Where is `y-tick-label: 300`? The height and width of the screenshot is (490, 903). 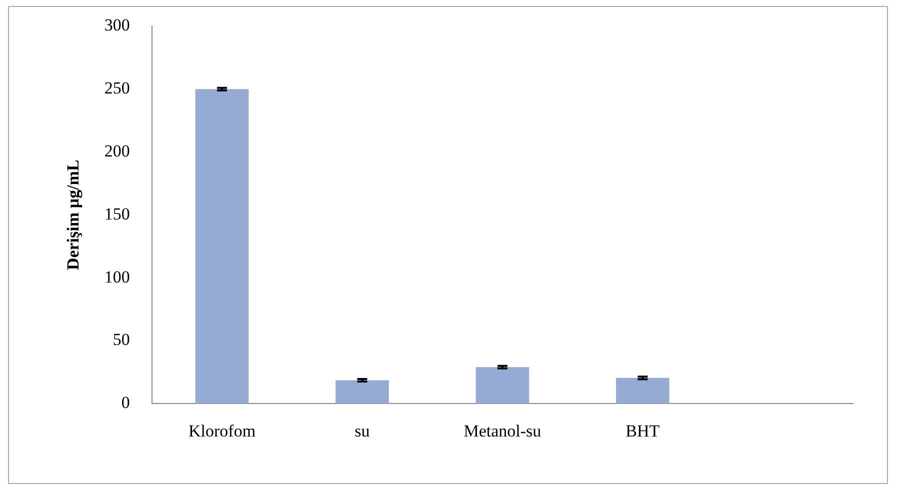
y-tick-label: 300 is located at coordinates (117, 25).